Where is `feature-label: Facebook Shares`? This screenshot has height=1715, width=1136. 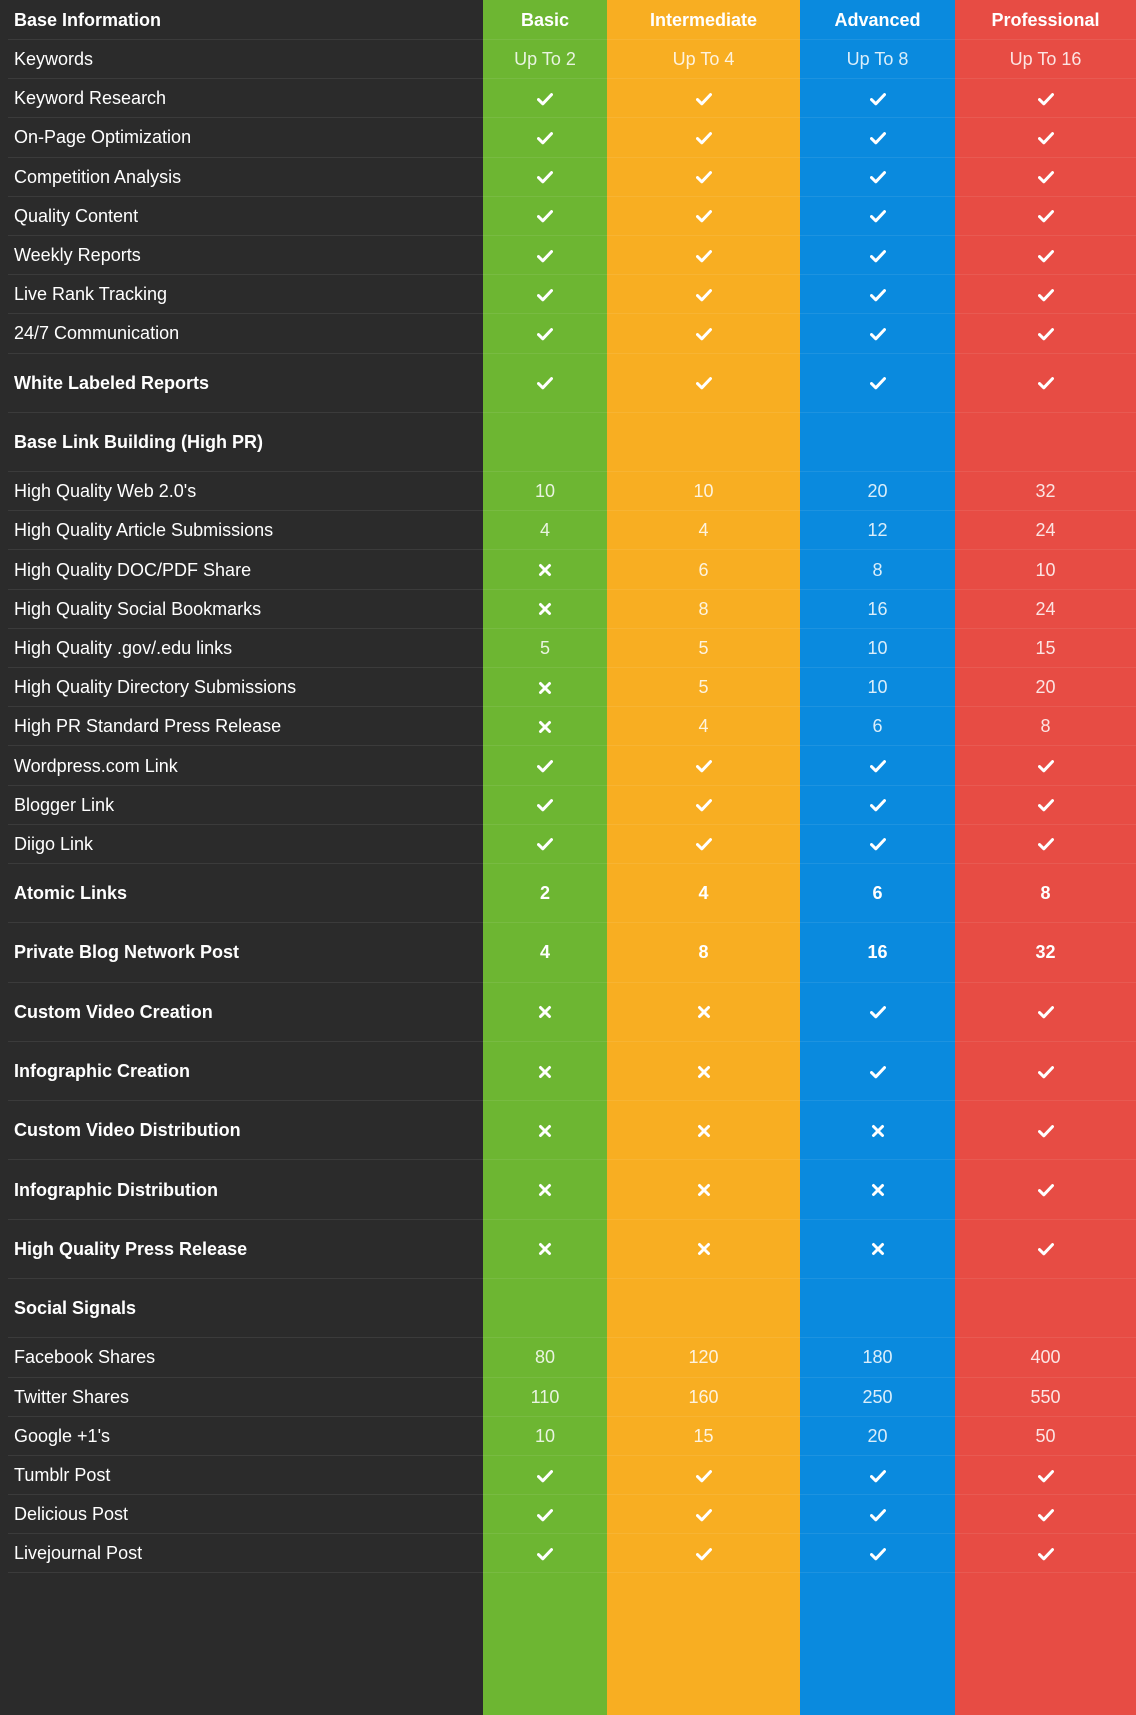
feature-label: Facebook Shares is located at coordinates (85, 1357).